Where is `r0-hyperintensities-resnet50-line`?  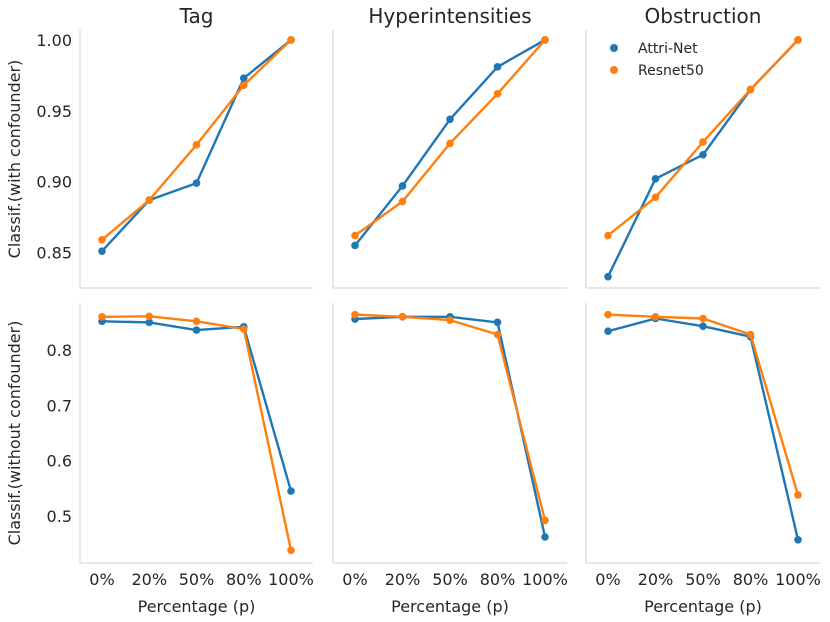
r0-hyperintensities-resnet50-line is located at coordinates (450, 138).